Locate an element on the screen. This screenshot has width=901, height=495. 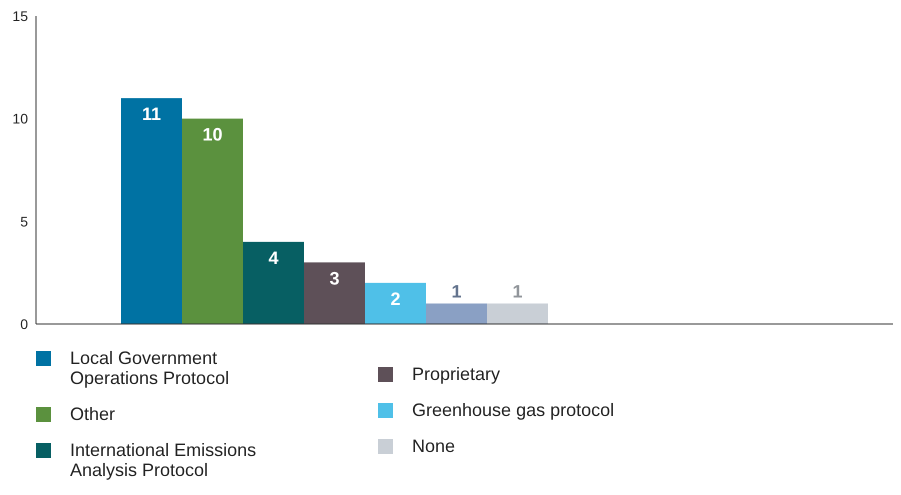
legend-label: Local Government Operations Protocol is located at coordinates (150, 368).